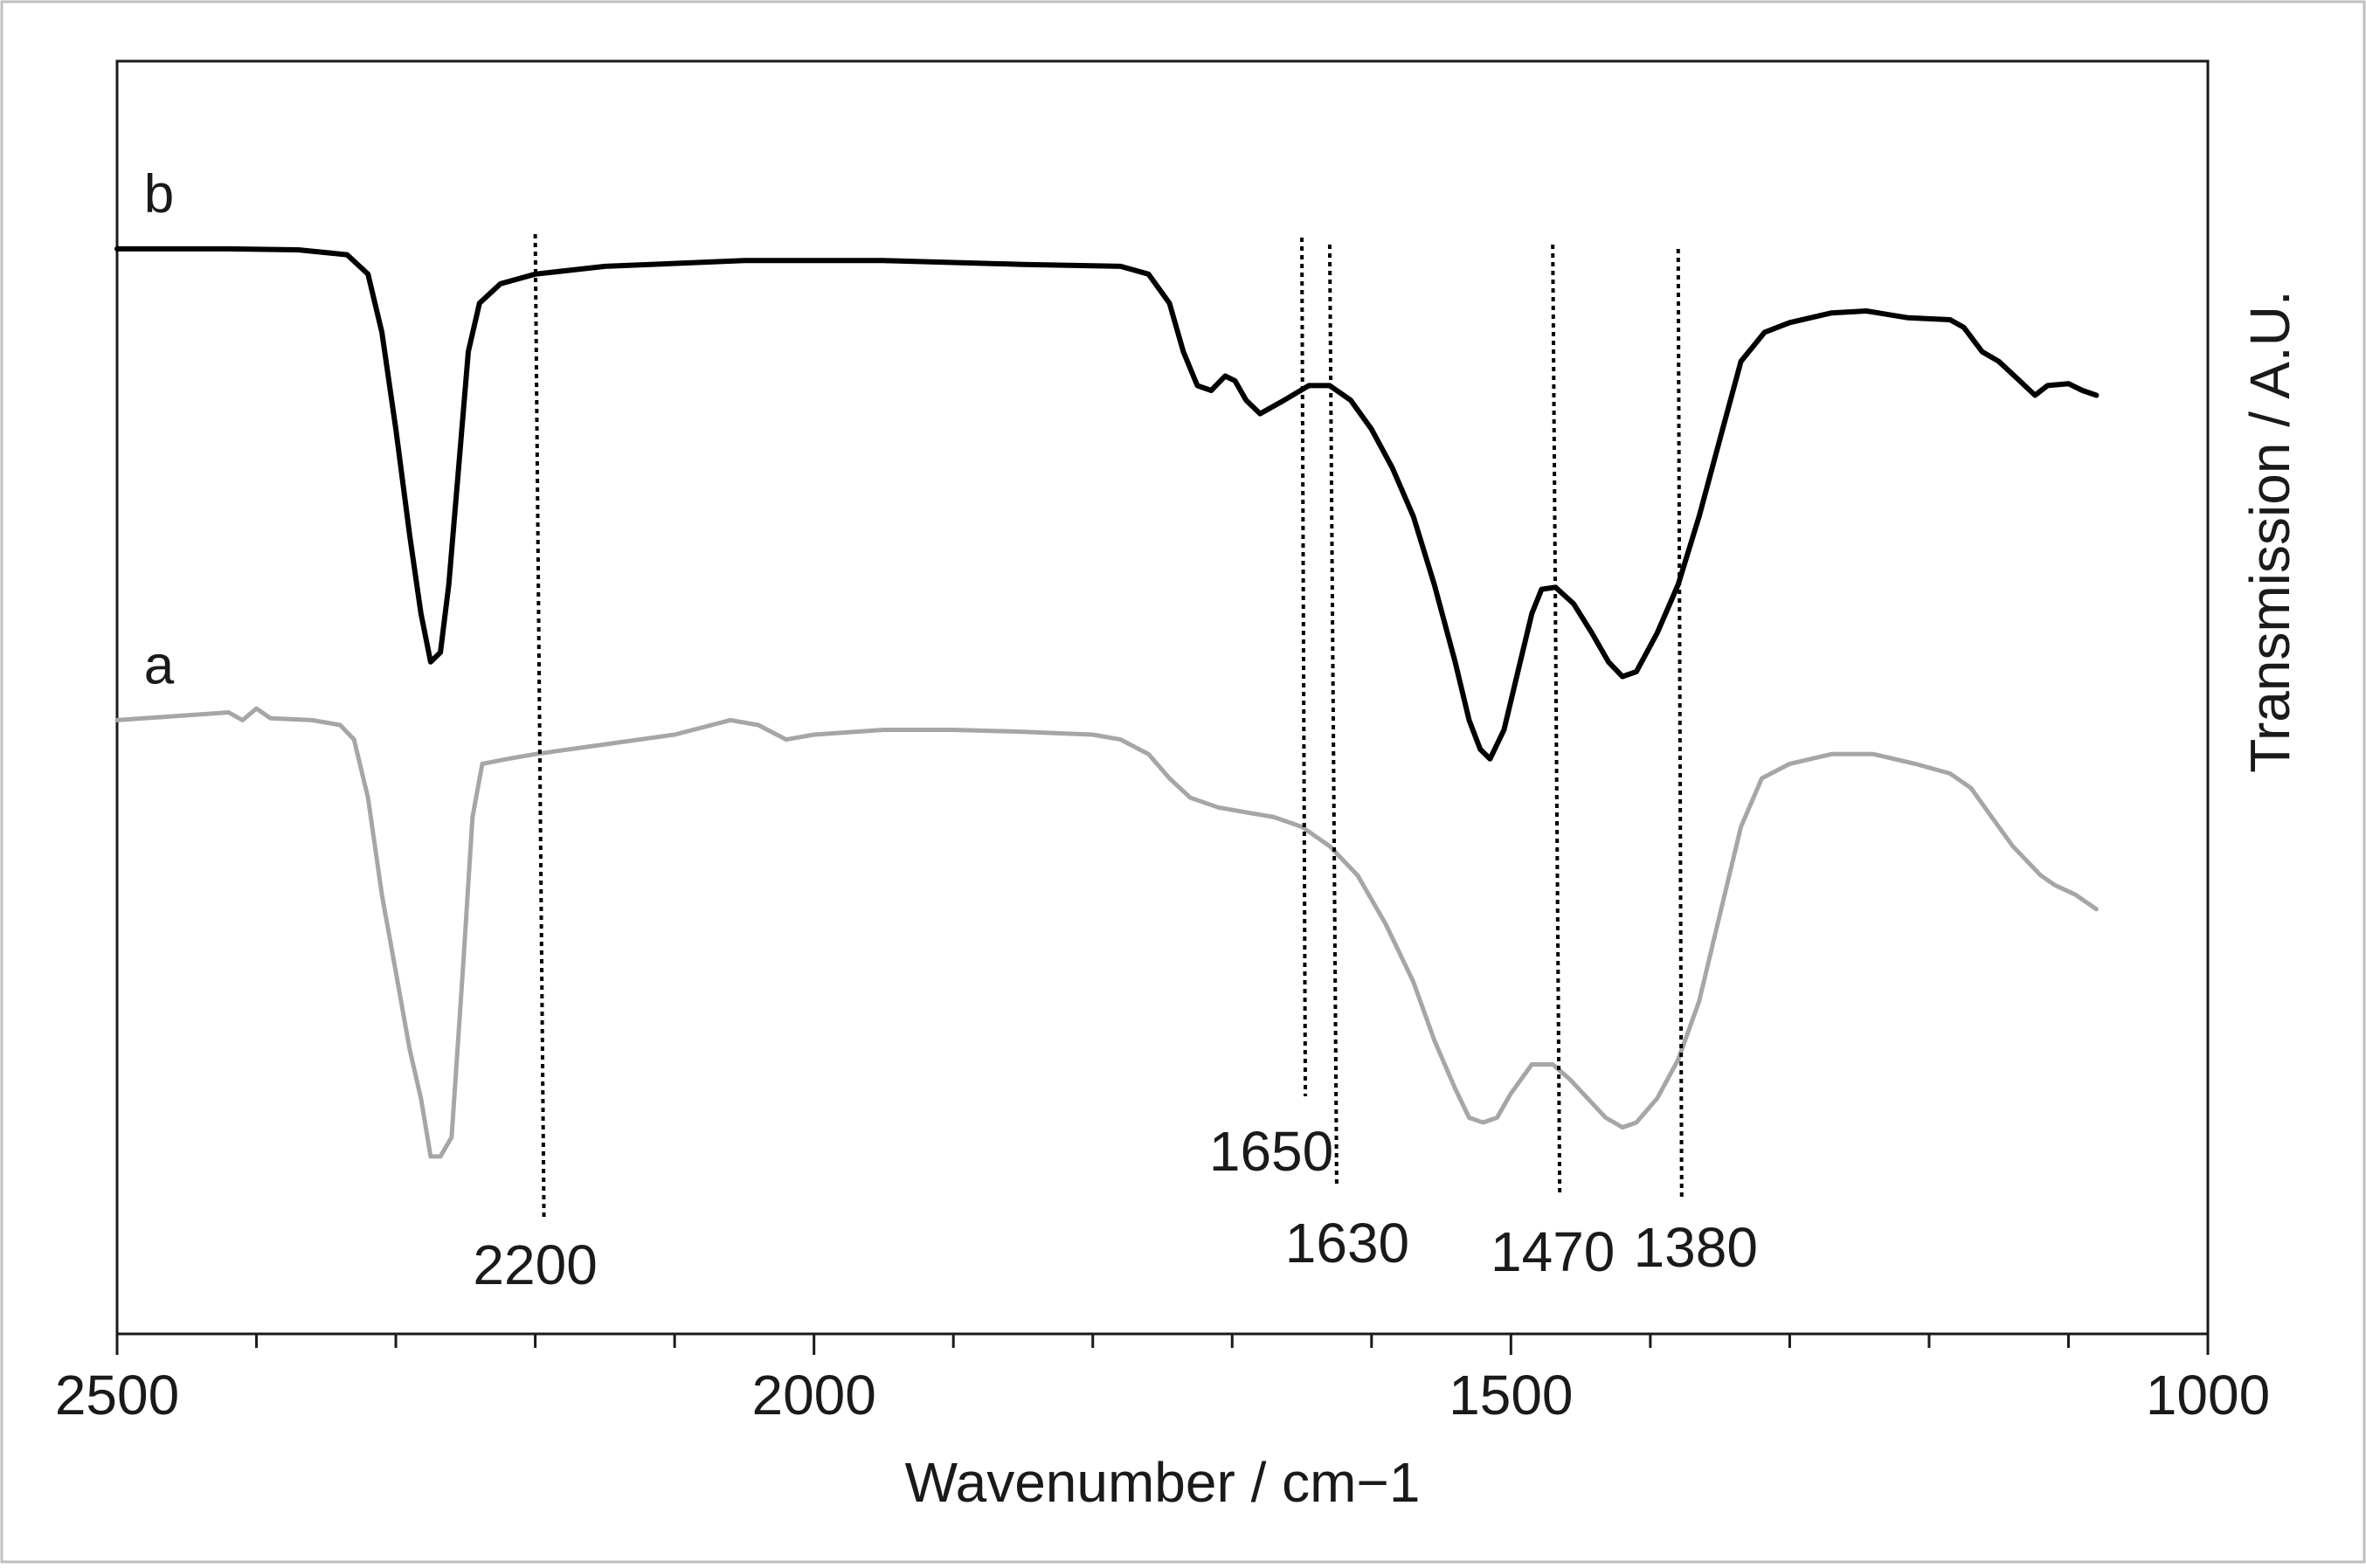 This screenshot has height=1568, width=2366. What do you see at coordinates (1696, 1247) in the screenshot?
I see `peak-label-1380: 1380` at bounding box center [1696, 1247].